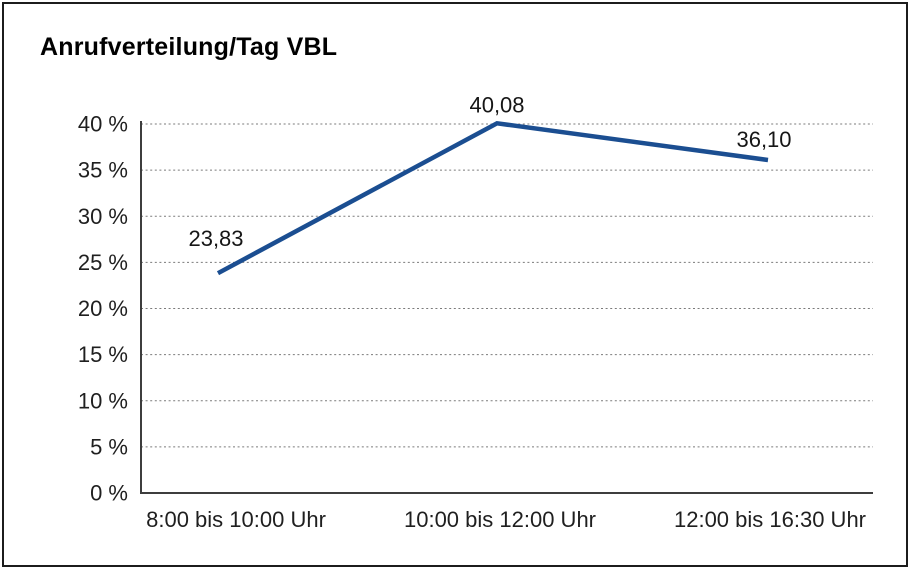  What do you see at coordinates (109, 446) in the screenshot?
I see `y-axis-tick-label: 5 %` at bounding box center [109, 446].